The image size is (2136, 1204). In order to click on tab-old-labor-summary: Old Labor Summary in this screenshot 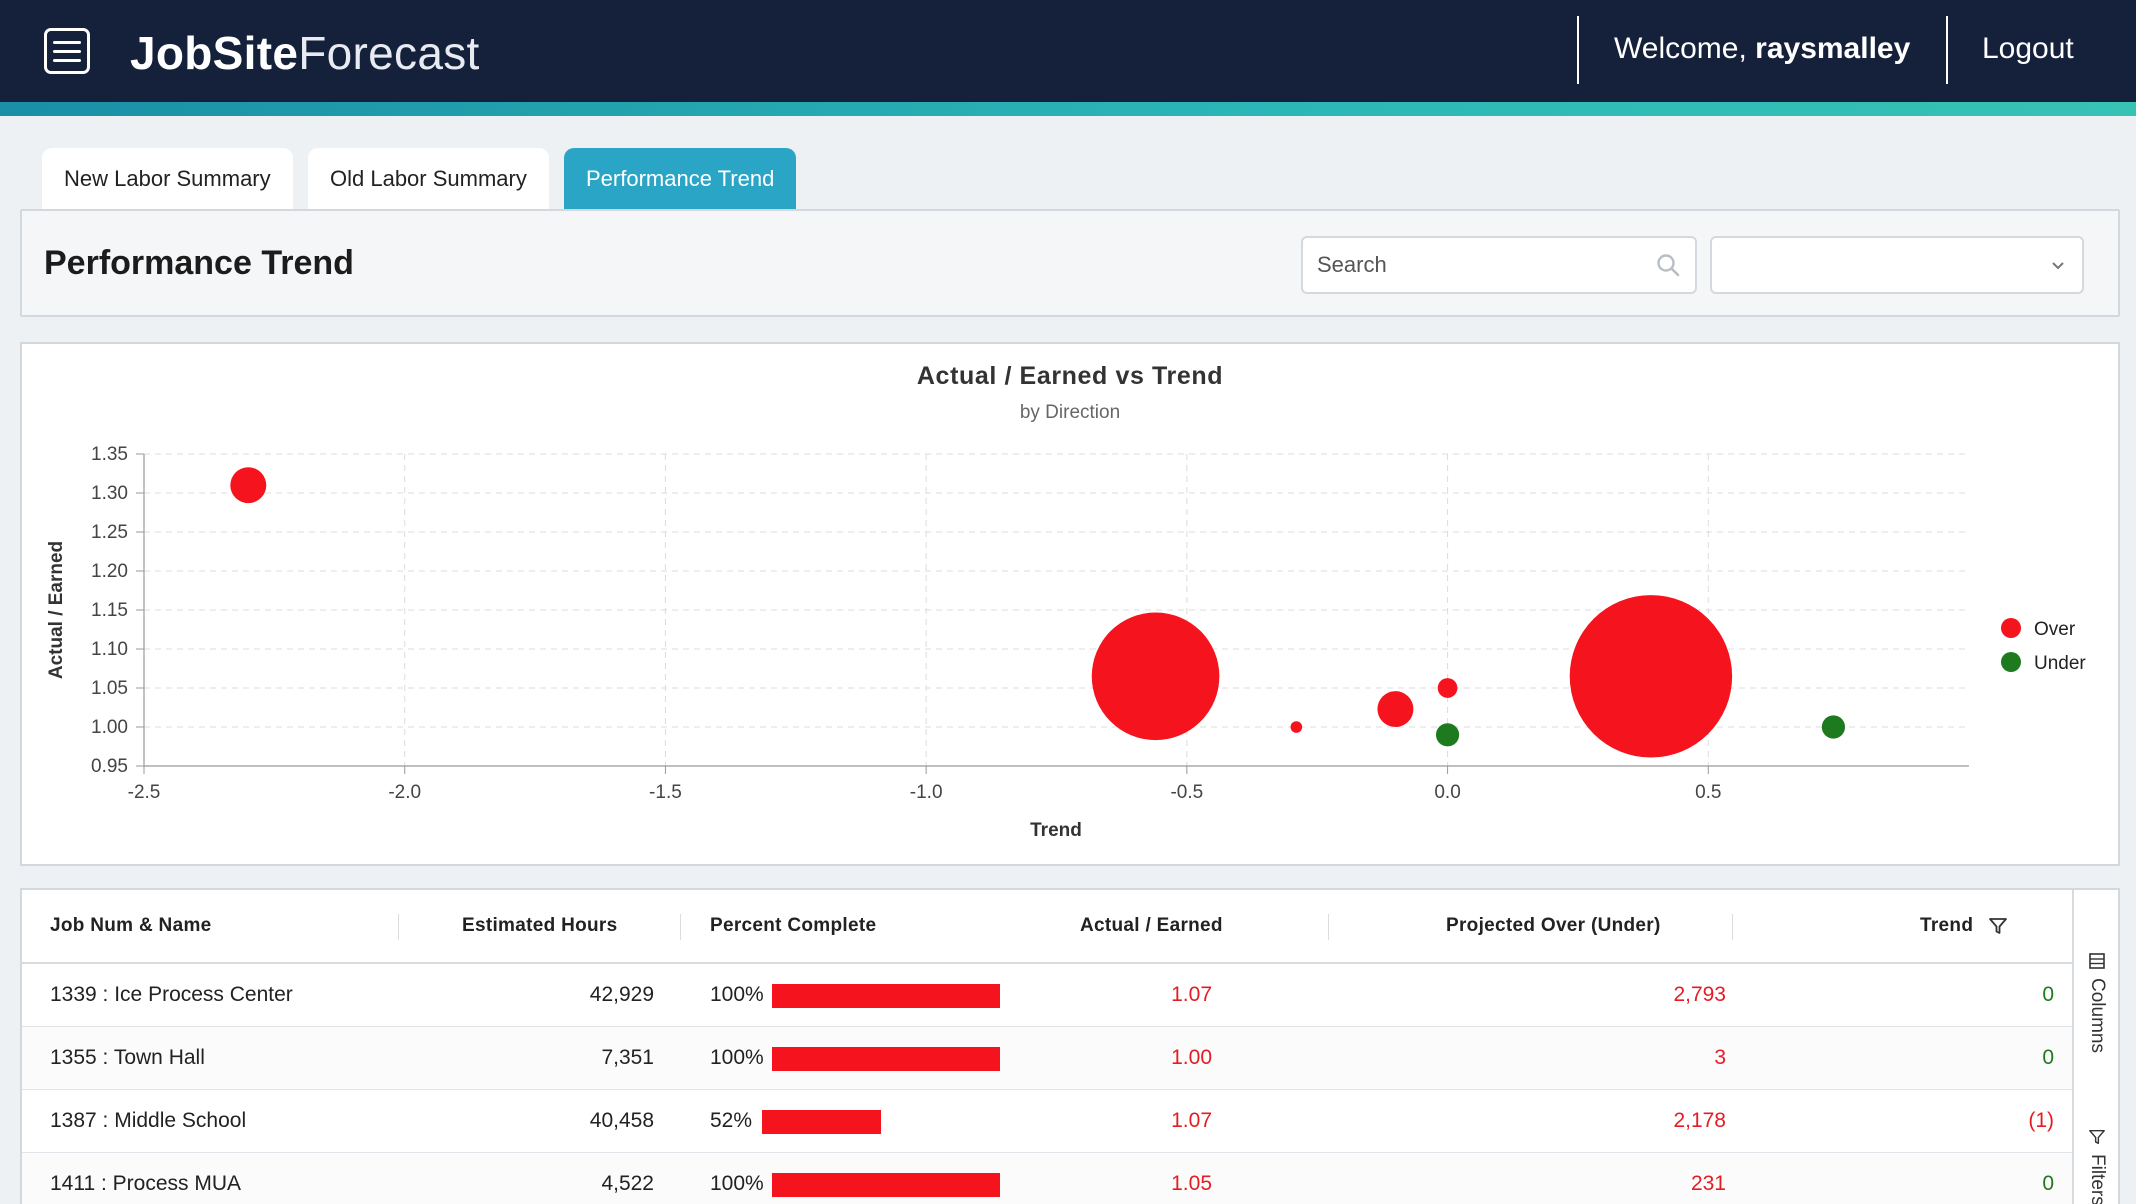, I will do `click(428, 179)`.